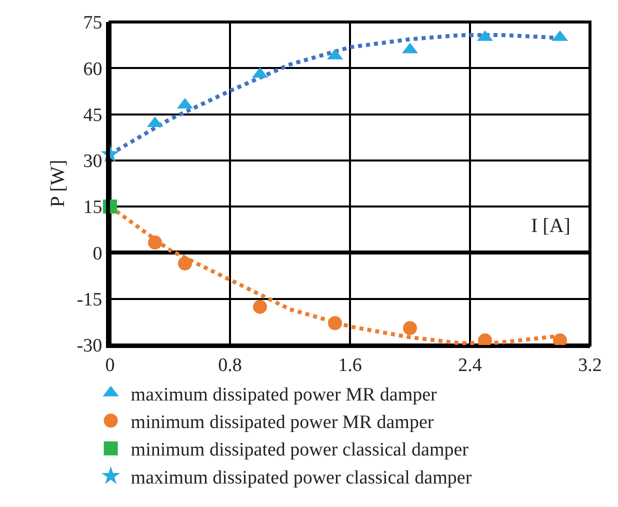  Describe the element at coordinates (92, 115) in the screenshot. I see `y-tick-label: 45` at that location.